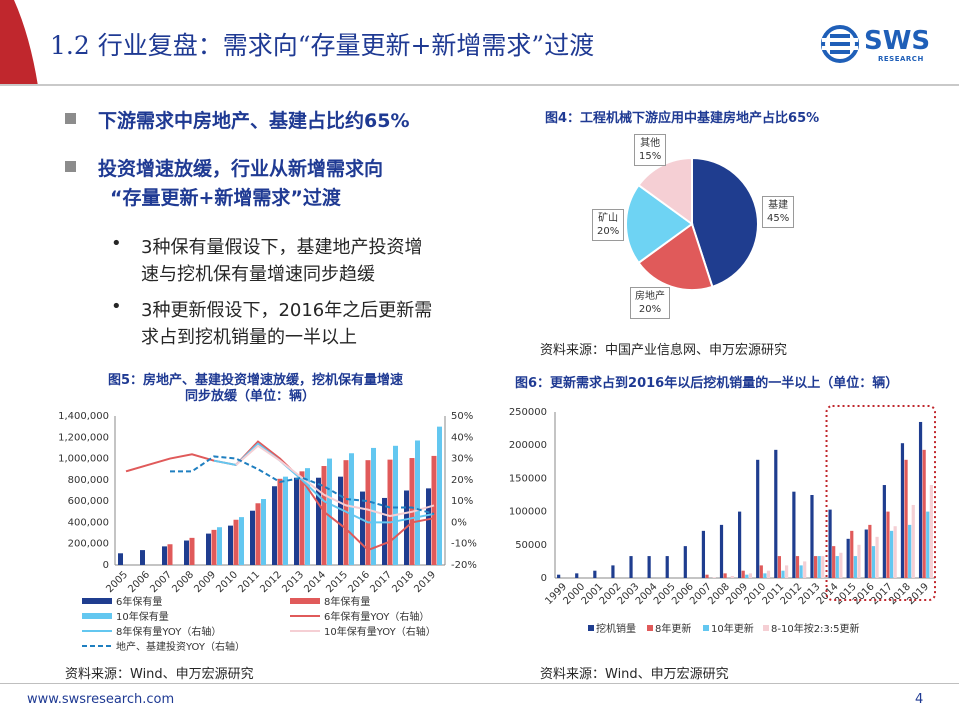  What do you see at coordinates (250, 396) in the screenshot?
I see `fig5-caption-line2: 同步放缓（单位：辆）` at bounding box center [250, 396].